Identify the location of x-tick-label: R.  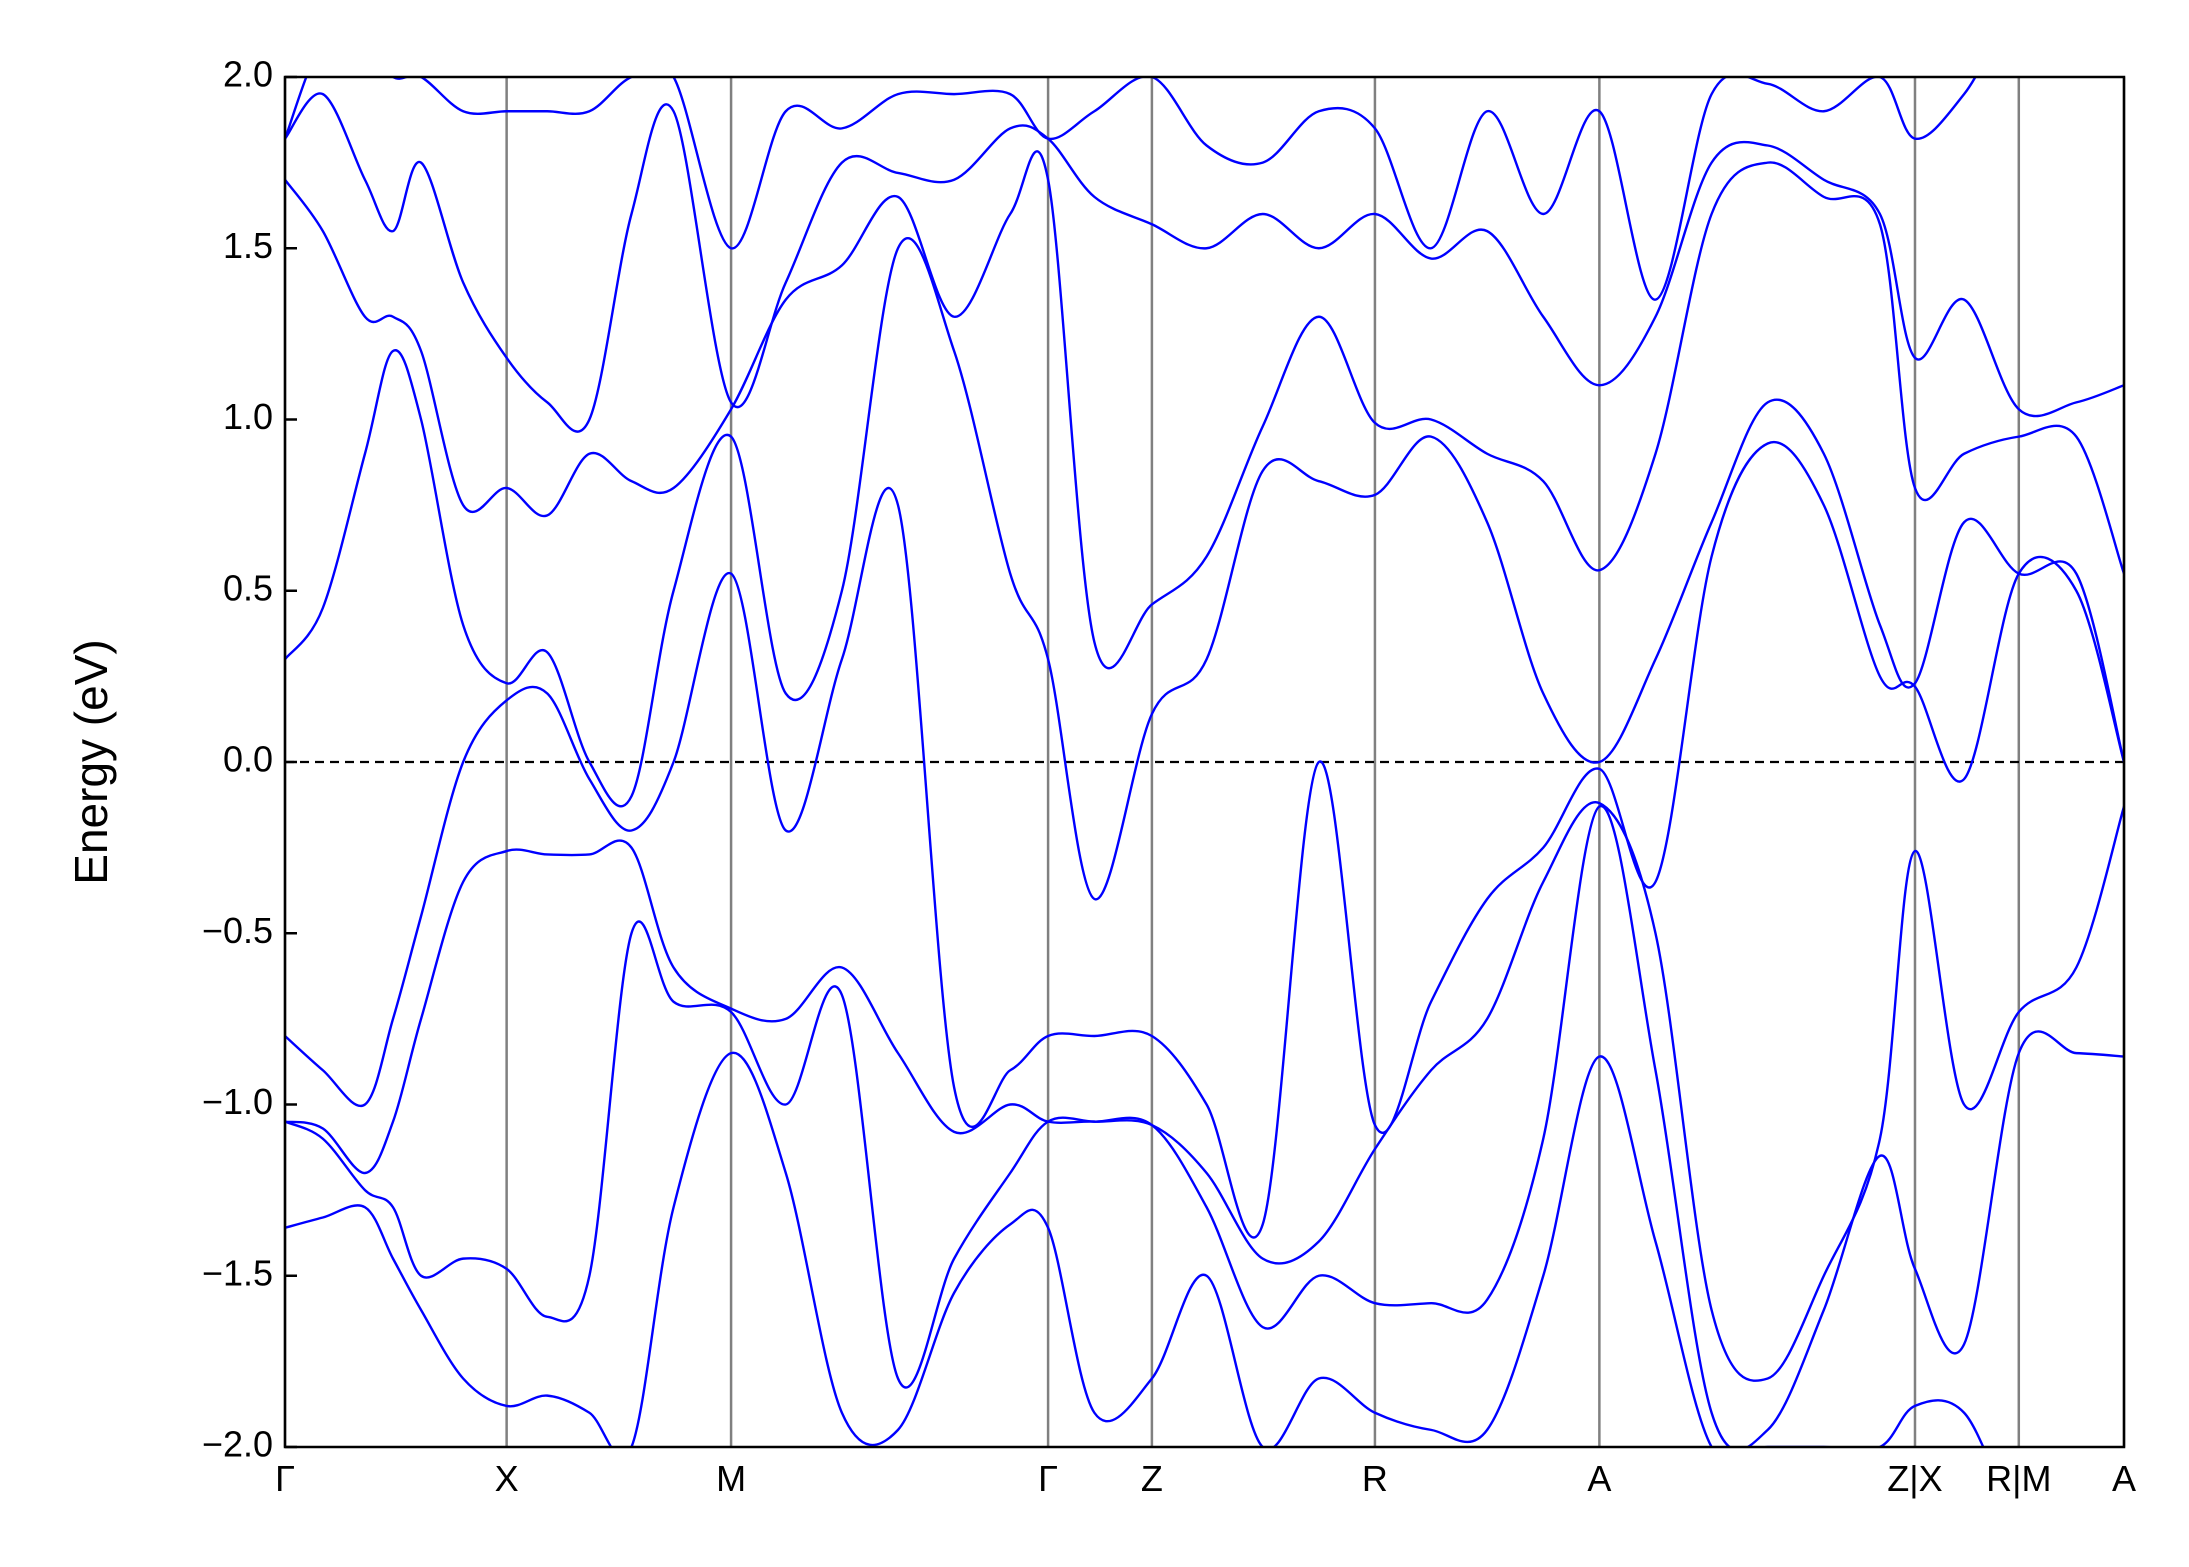
(1375, 1478).